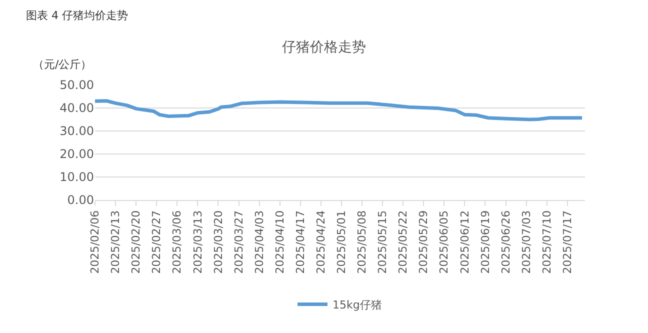  What do you see at coordinates (300, 242) in the screenshot?
I see `x-tick-label: 2025/04/17` at bounding box center [300, 242].